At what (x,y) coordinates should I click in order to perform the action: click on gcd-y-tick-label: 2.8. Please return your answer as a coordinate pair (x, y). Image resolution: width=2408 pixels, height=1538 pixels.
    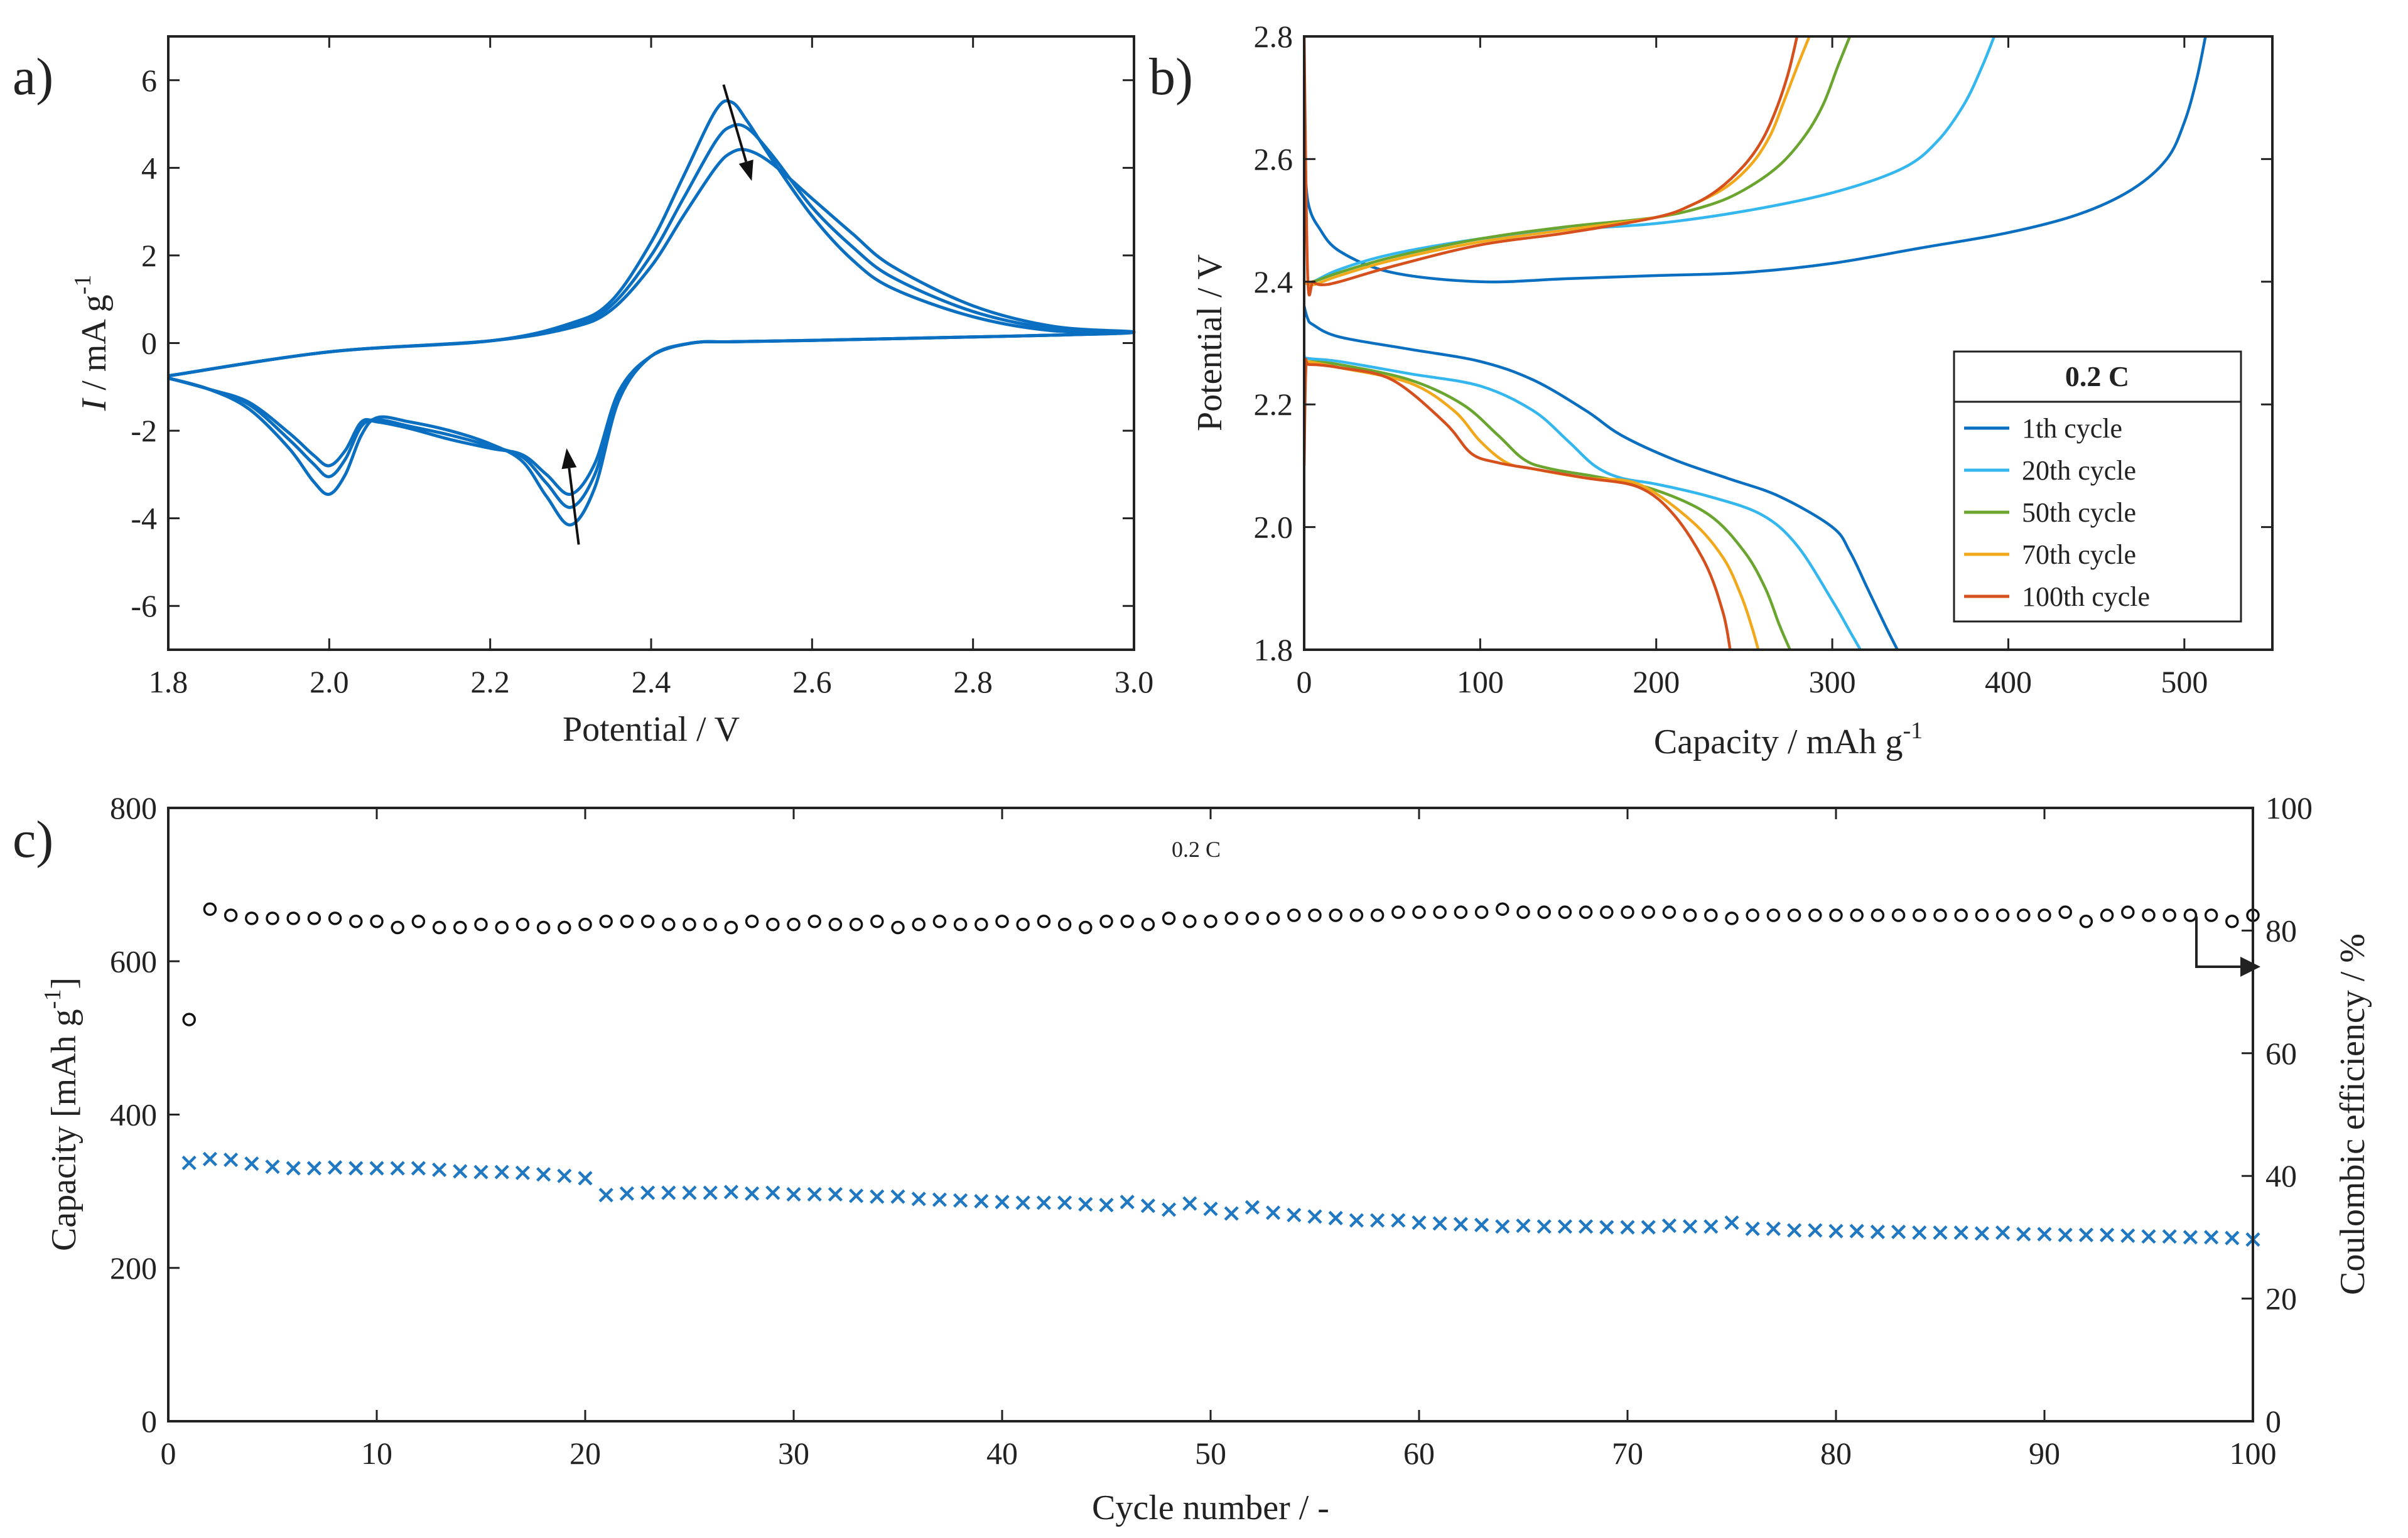
    Looking at the image, I should click on (1273, 36).